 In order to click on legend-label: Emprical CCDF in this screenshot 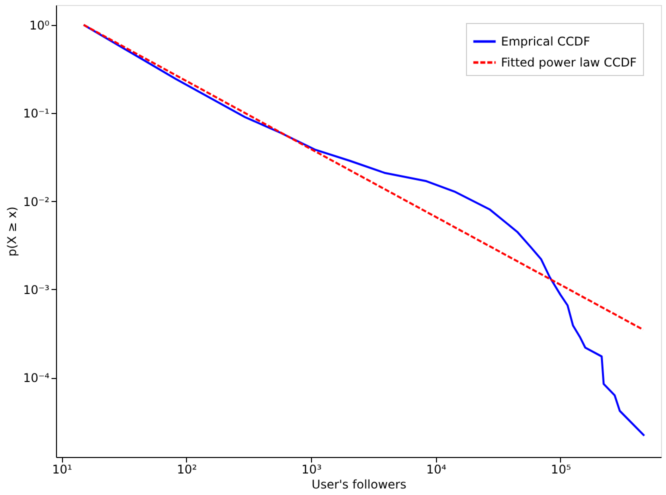, I will do `click(545, 41)`.